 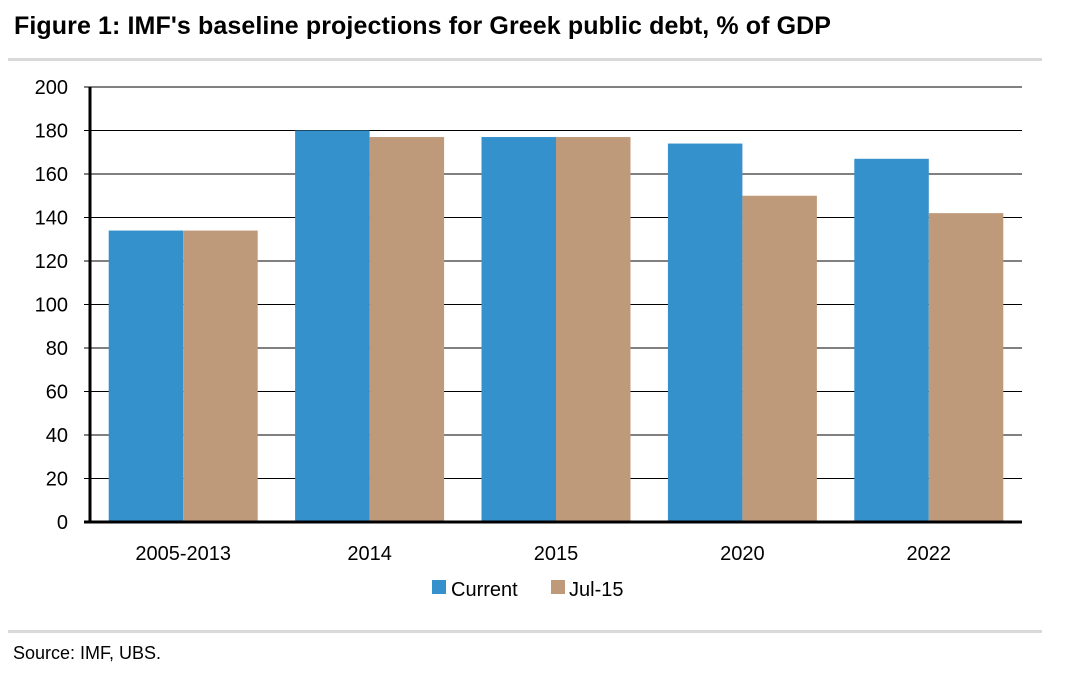 I want to click on bar-current-2014, so click(x=332, y=326).